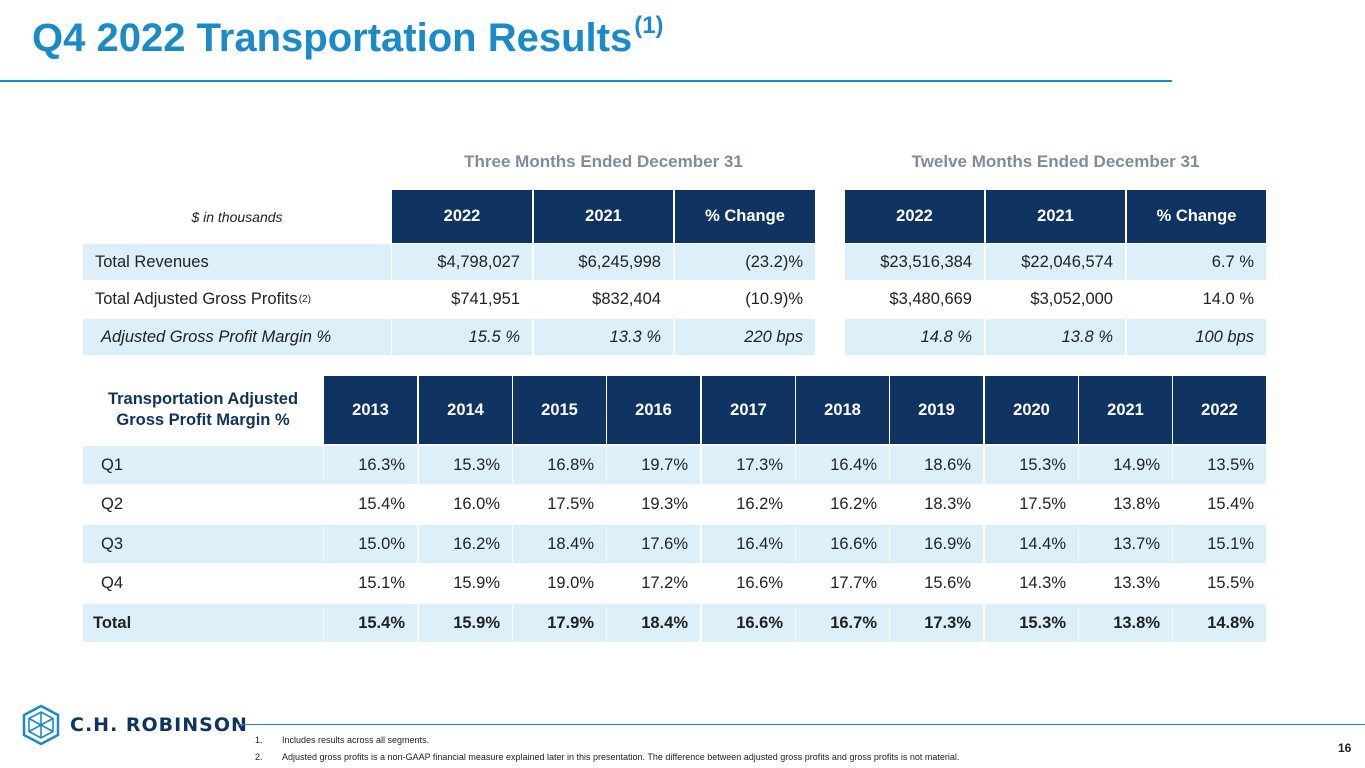  What do you see at coordinates (745, 216) in the screenshot?
I see `three-month-col-header: % Change` at bounding box center [745, 216].